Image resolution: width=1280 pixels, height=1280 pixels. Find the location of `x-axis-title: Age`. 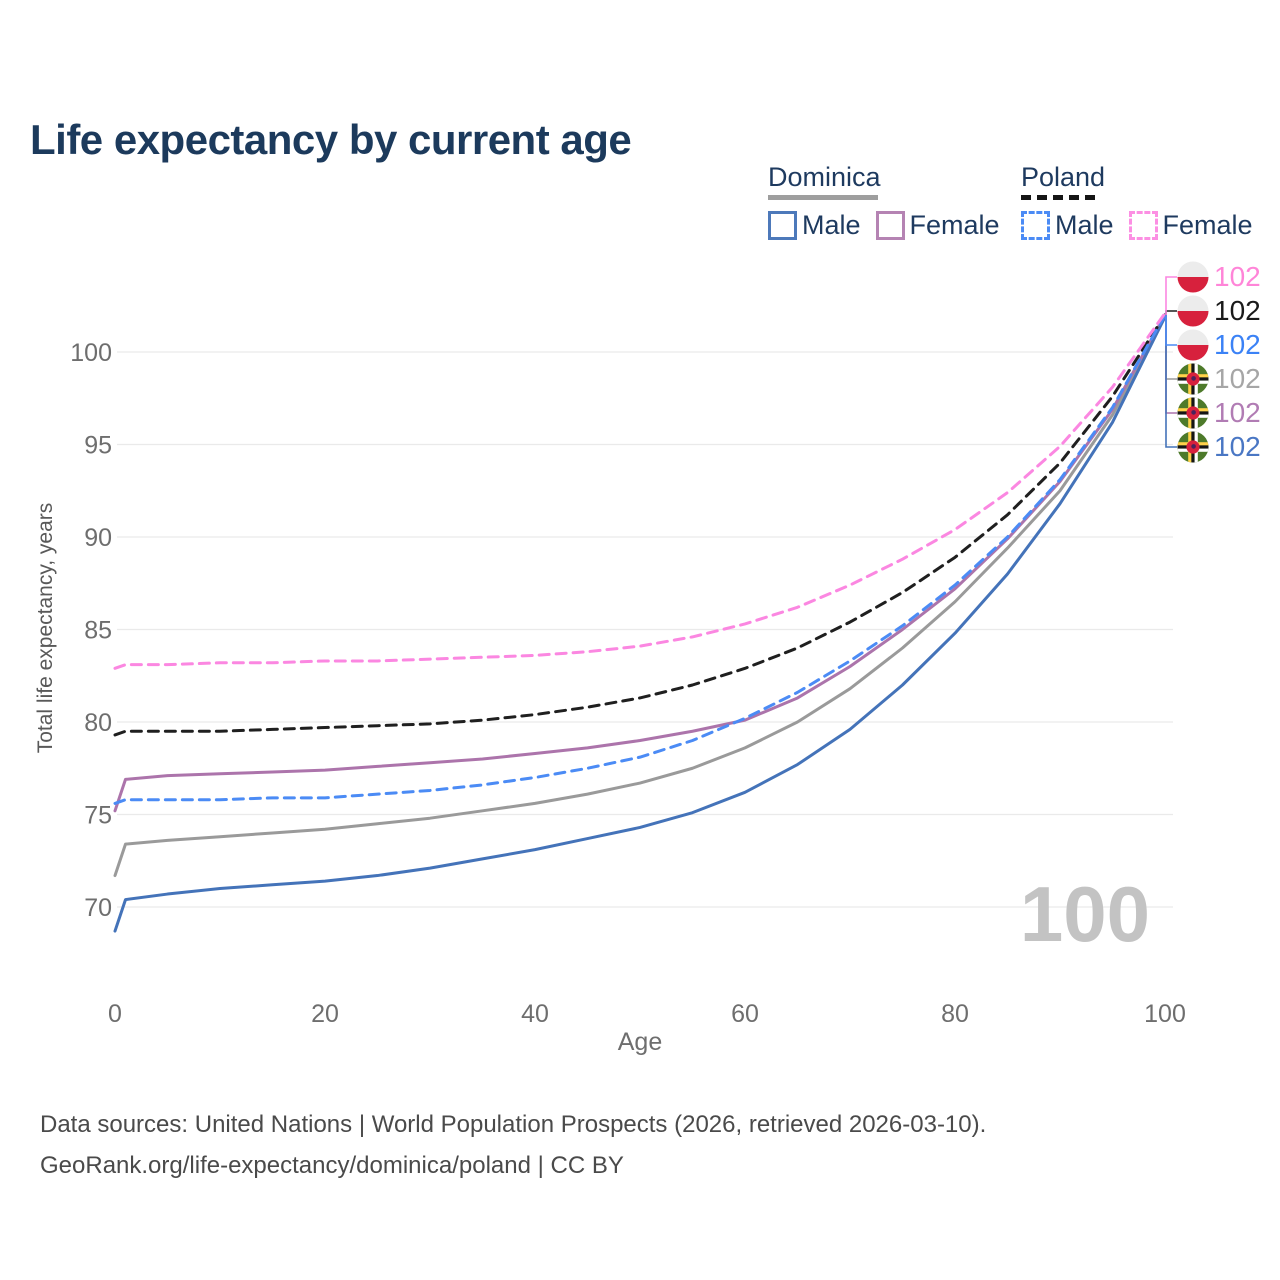

x-axis-title: Age is located at coordinates (640, 1042).